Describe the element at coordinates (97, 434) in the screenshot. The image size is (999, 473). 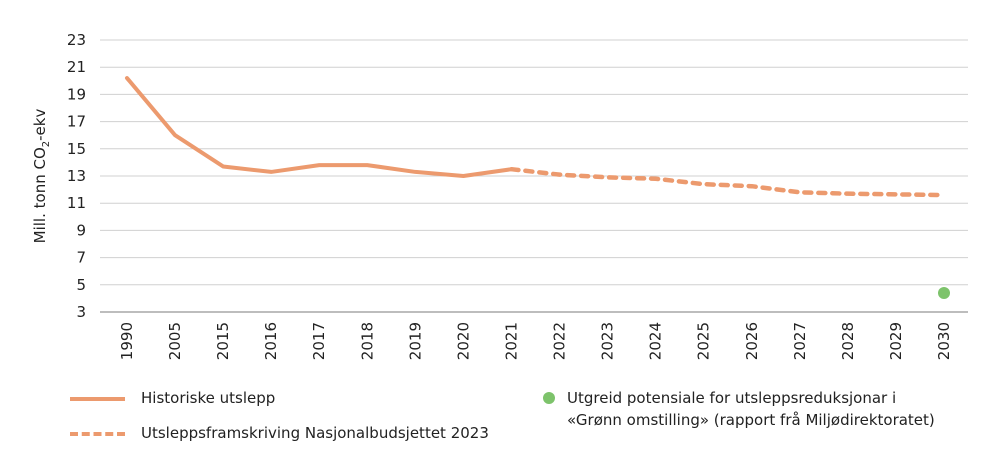
I see `dashed-line-swatch` at that location.